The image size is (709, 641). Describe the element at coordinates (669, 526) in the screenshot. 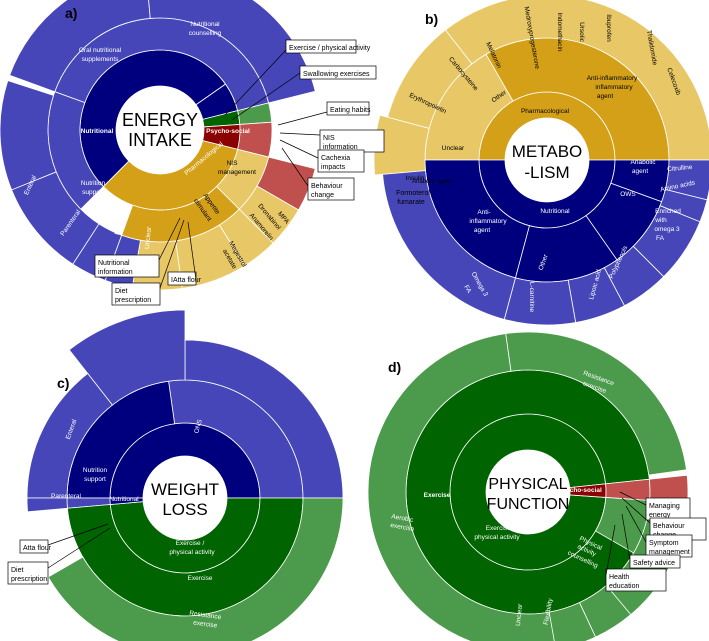

I see `callout-label: Behaviour` at that location.